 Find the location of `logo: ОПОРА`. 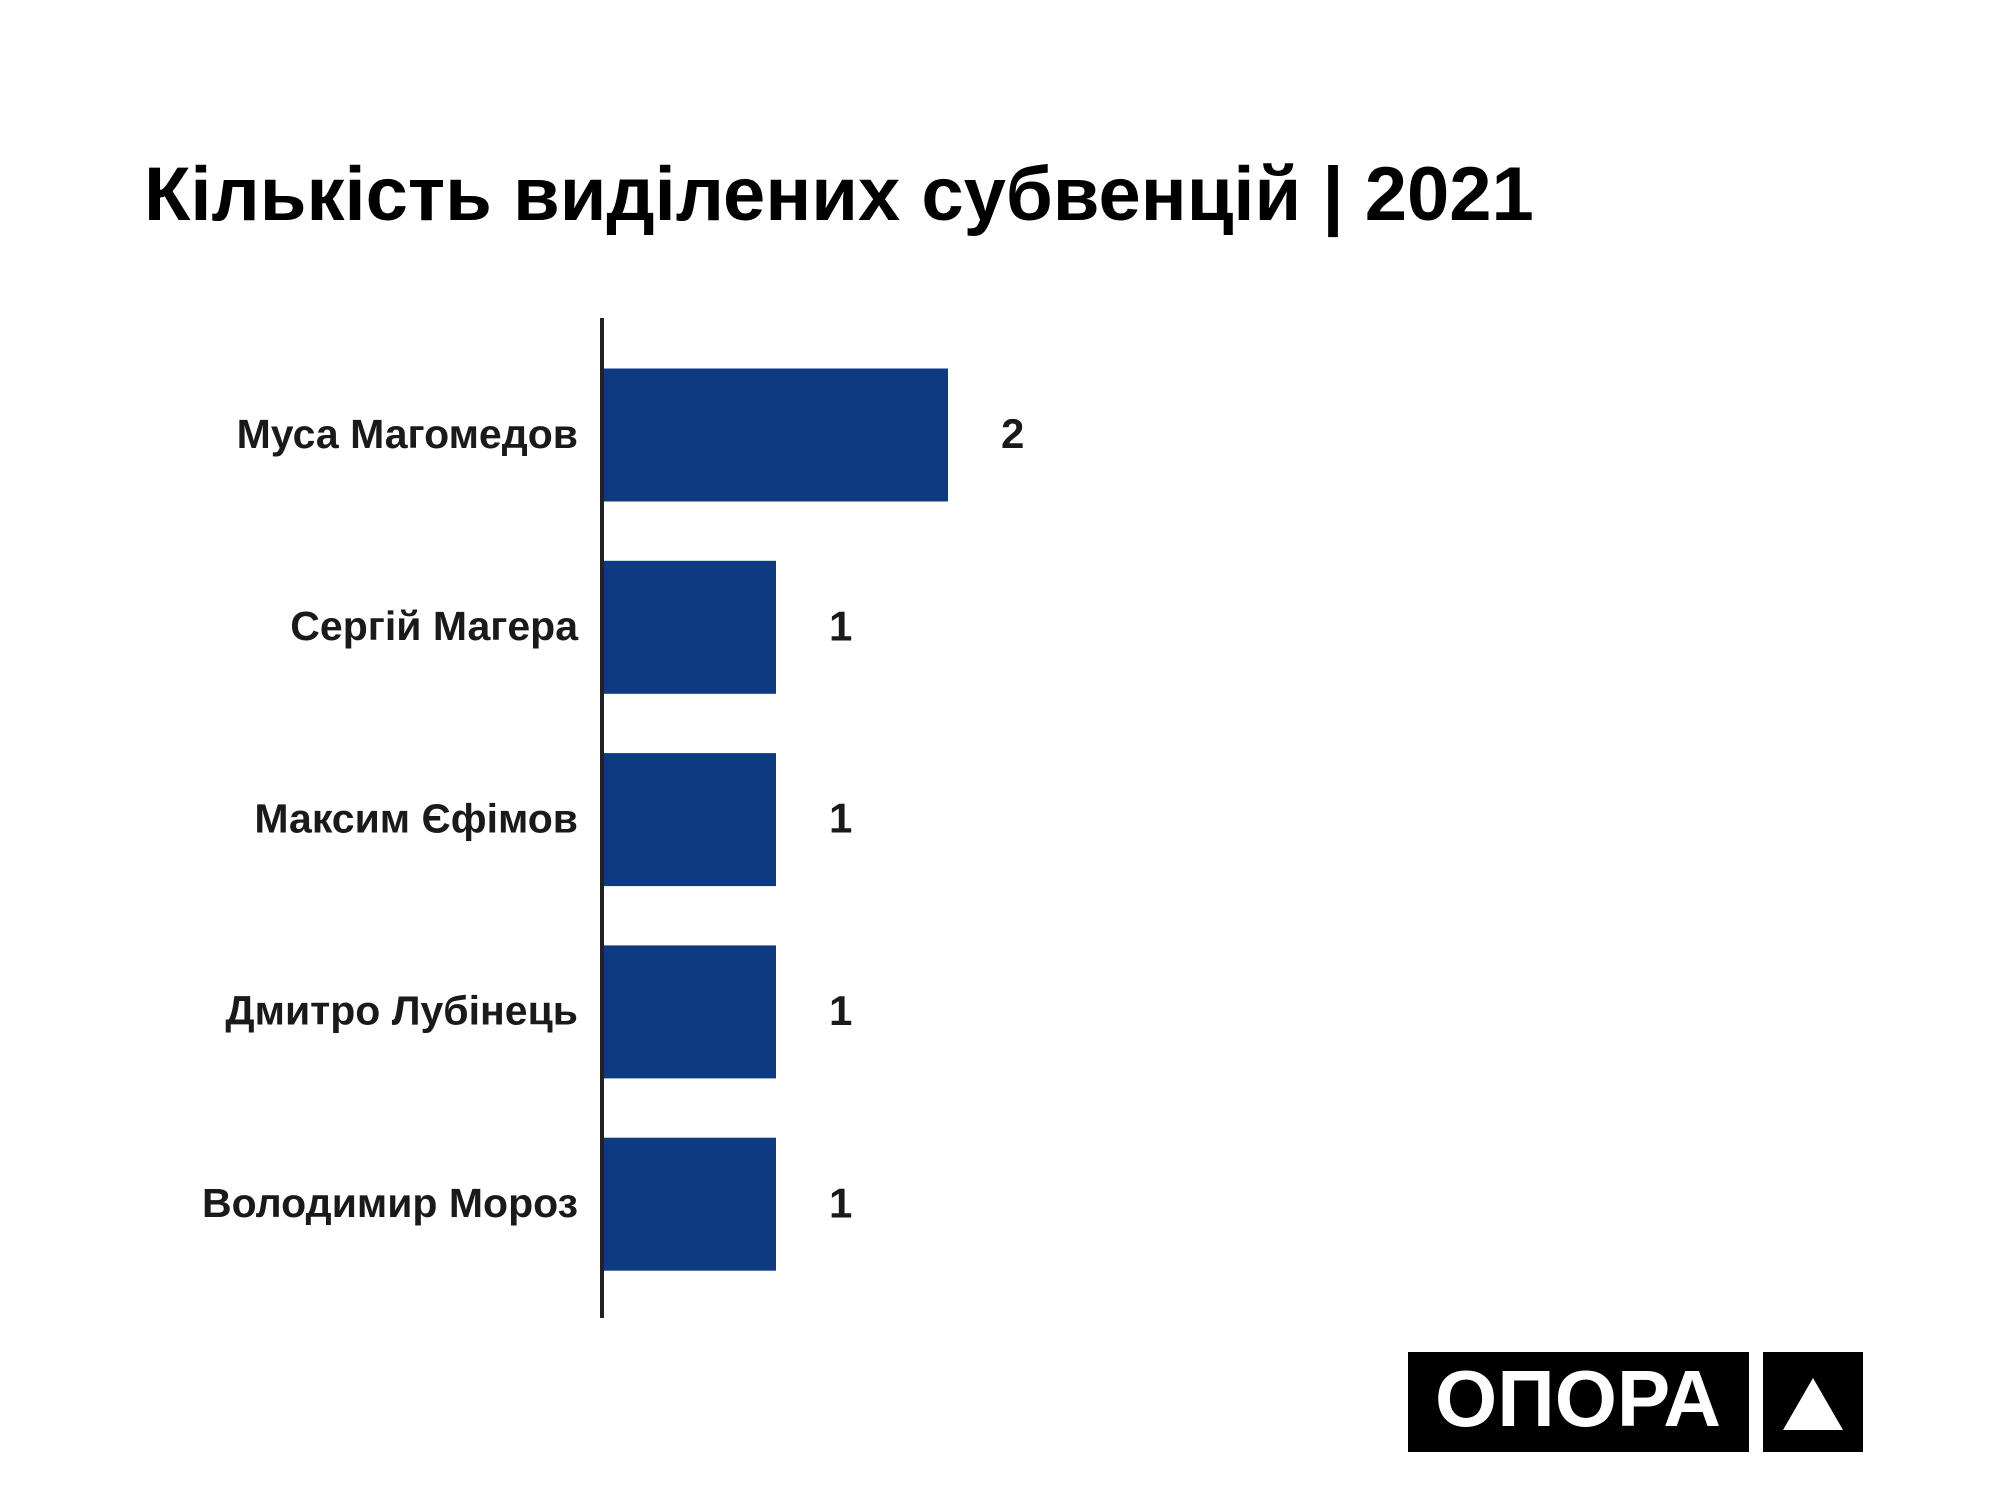

logo: ОПОРА is located at coordinates (1635, 1402).